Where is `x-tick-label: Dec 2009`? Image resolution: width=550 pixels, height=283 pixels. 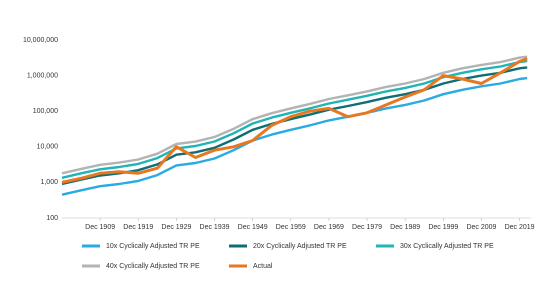
x-tick-label: Dec 2009 is located at coordinates (481, 227).